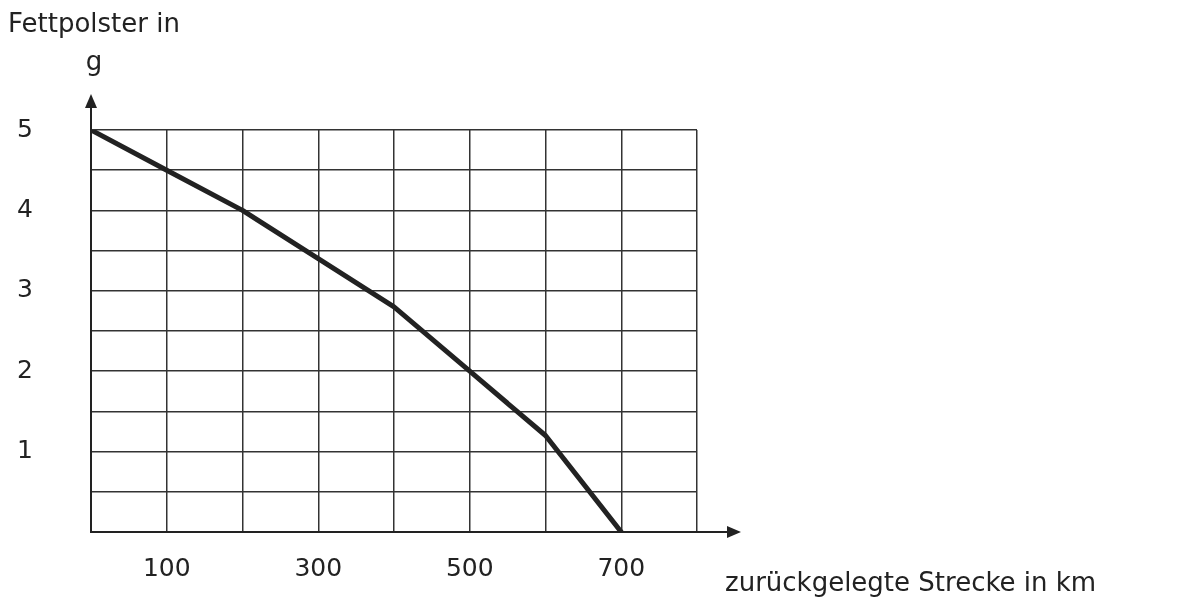  Describe the element at coordinates (25, 208) in the screenshot. I see `y-tick-label: 4` at that location.